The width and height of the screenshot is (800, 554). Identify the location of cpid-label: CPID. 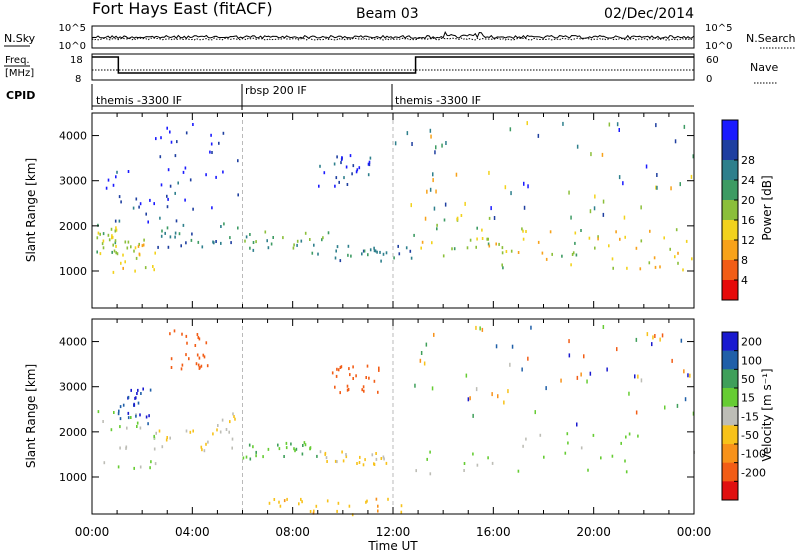
(20, 95).